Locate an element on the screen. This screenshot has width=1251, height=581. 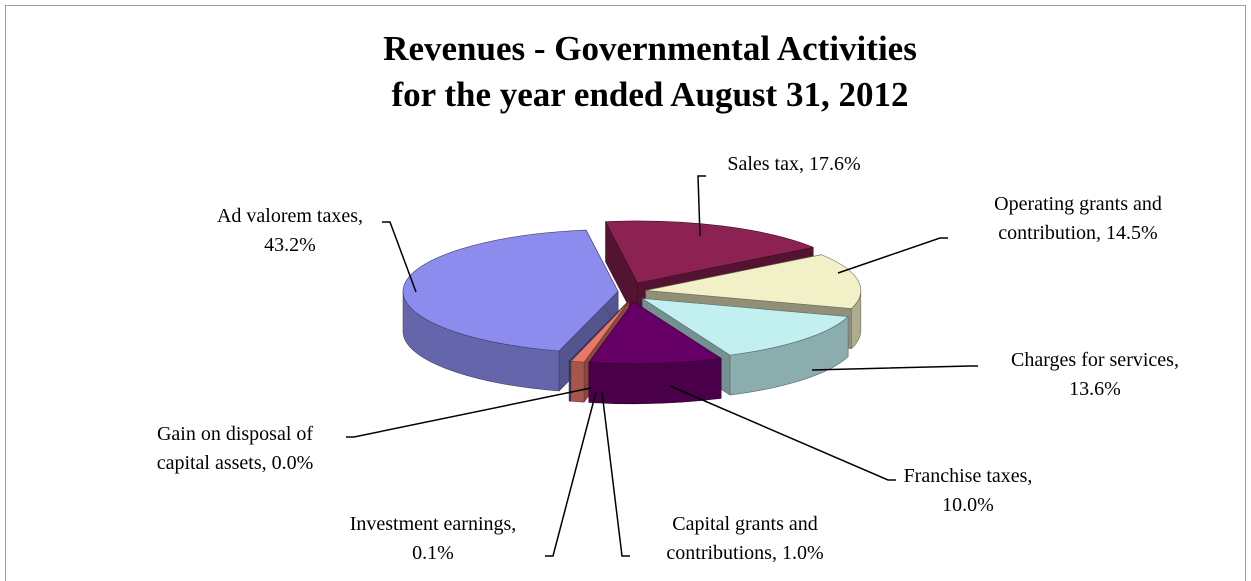
data-label: Capital grants and is located at coordinates (745, 524).